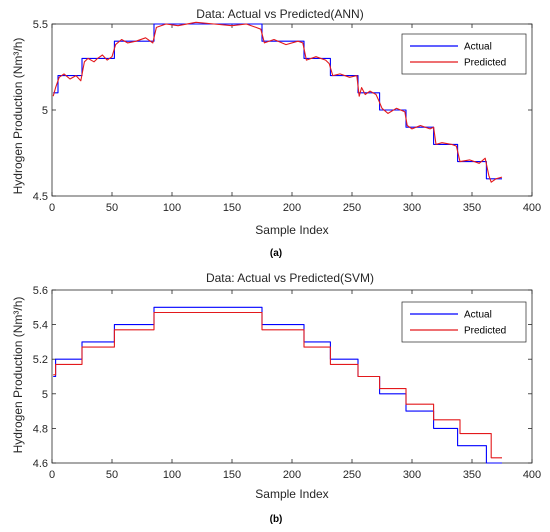 The image size is (550, 532). I want to click on chart-b-xlabel: Sample Index, so click(291, 494).